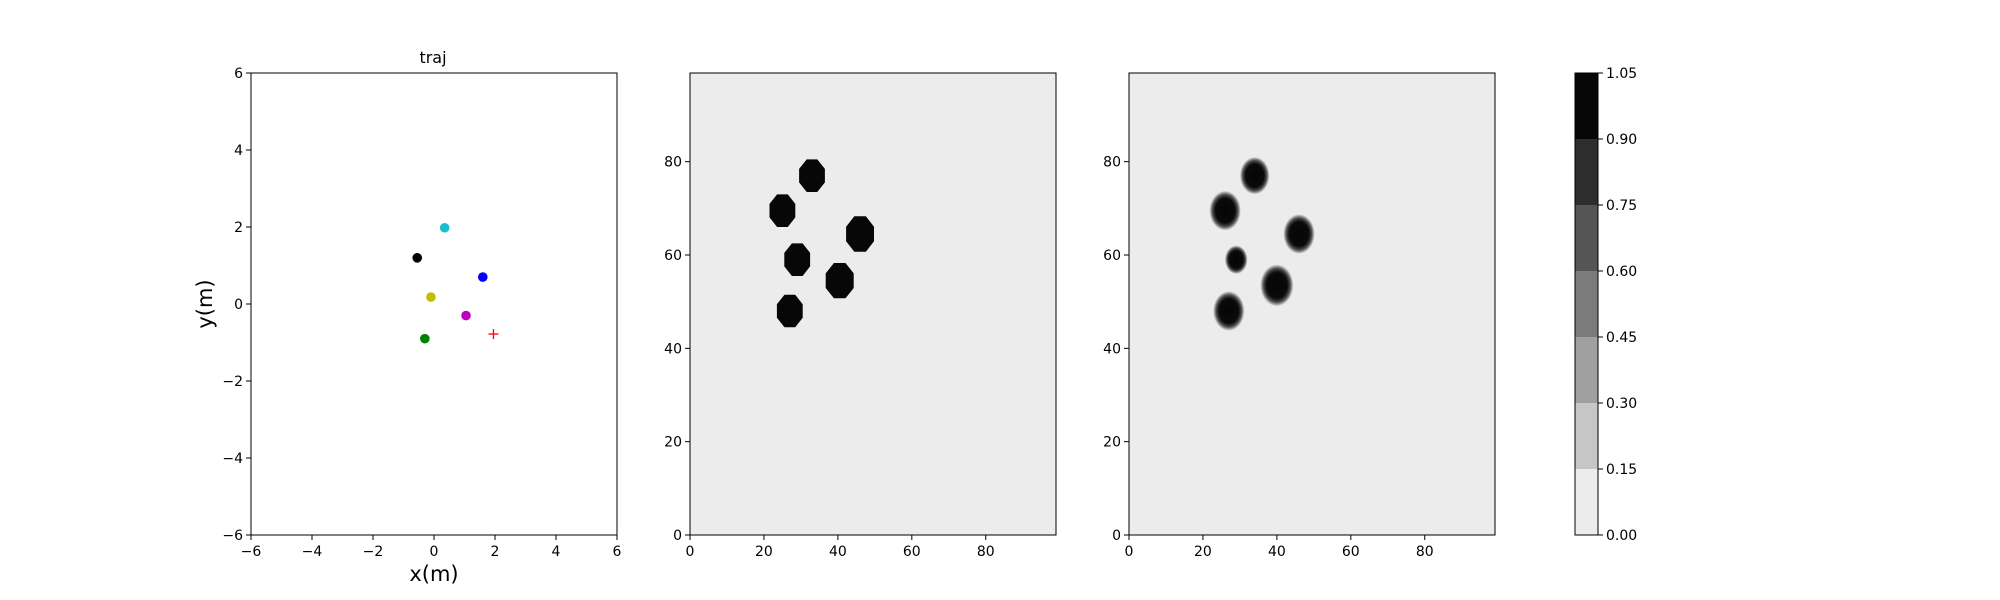 Image resolution: width=2000 pixels, height=600 pixels. What do you see at coordinates (232, 459) in the screenshot?
I see `traj-y-tick-label: −4` at bounding box center [232, 459].